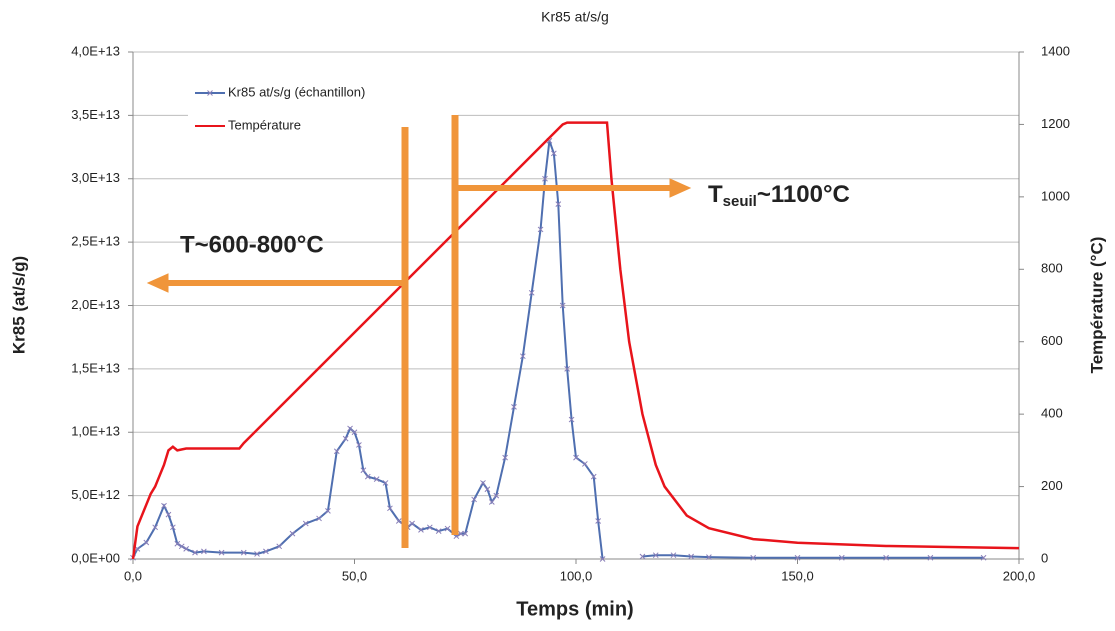 The image size is (1115, 631). What do you see at coordinates (1055, 50) in the screenshot?
I see `y2-tick-label: 1400` at bounding box center [1055, 50].